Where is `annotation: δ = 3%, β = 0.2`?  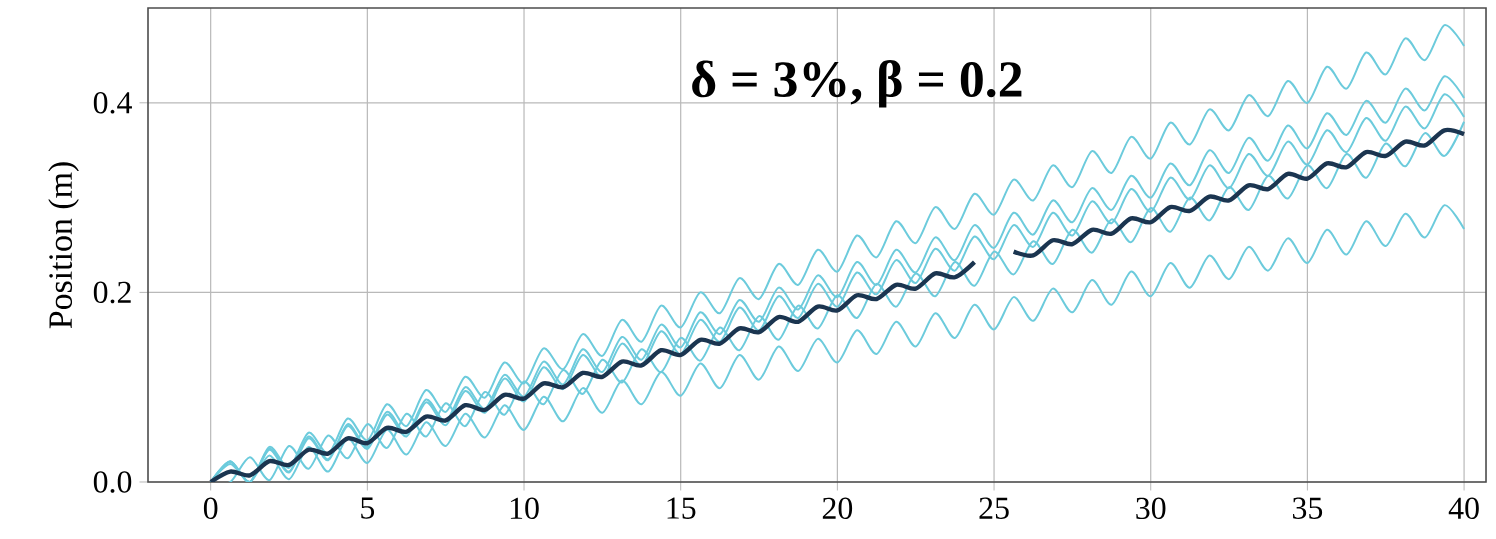
annotation: δ = 3%, β = 0.2 is located at coordinates (857, 84).